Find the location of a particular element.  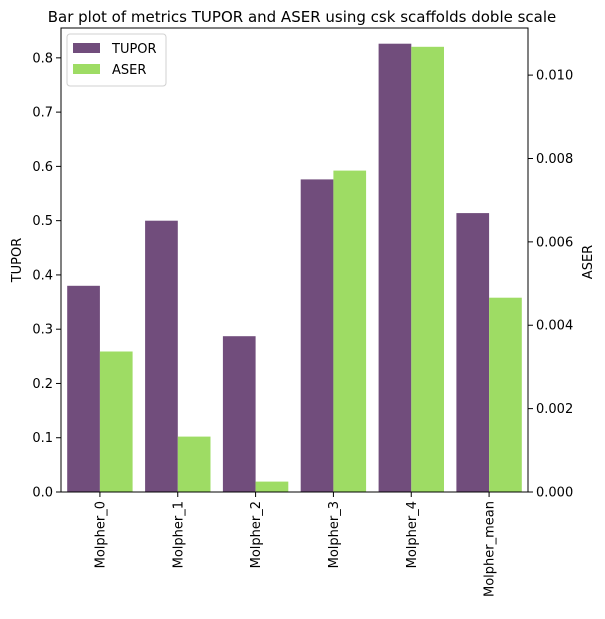

right-tick-label: 0.008 is located at coordinates (554, 159).